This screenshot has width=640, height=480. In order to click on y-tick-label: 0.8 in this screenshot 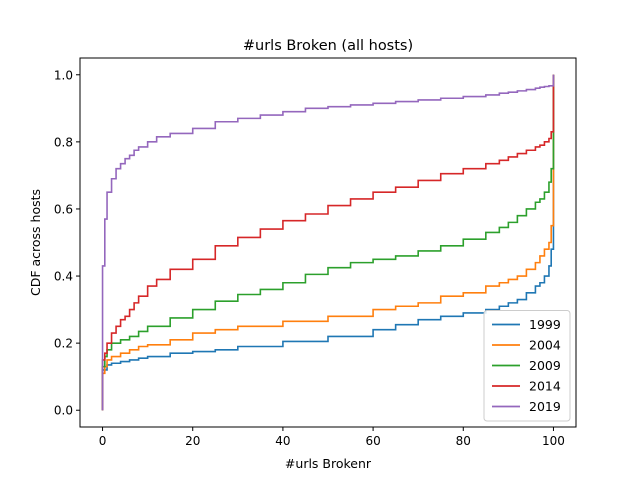, I will do `click(63, 142)`.